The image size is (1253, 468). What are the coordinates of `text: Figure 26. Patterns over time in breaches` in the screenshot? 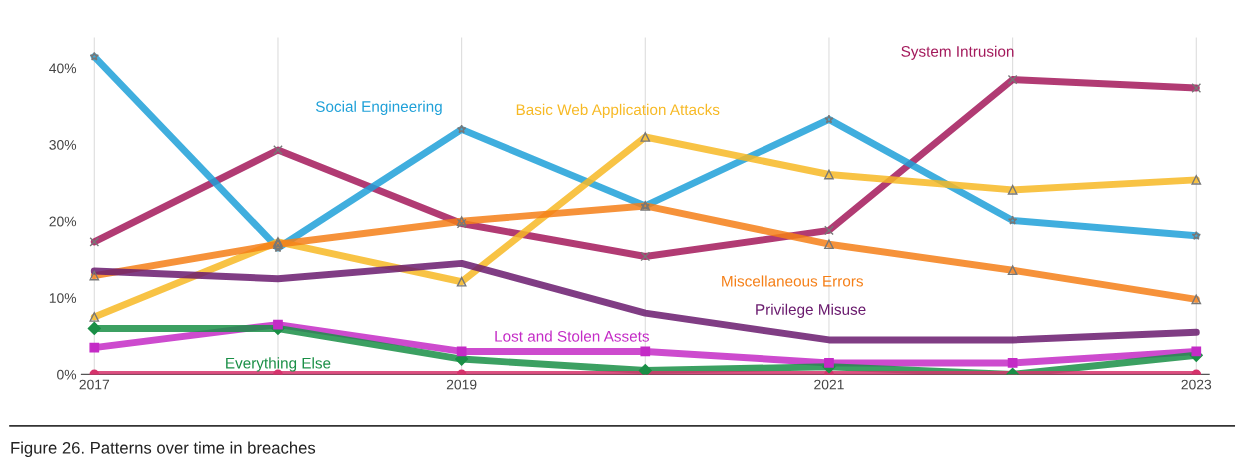 It's located at (163, 449).